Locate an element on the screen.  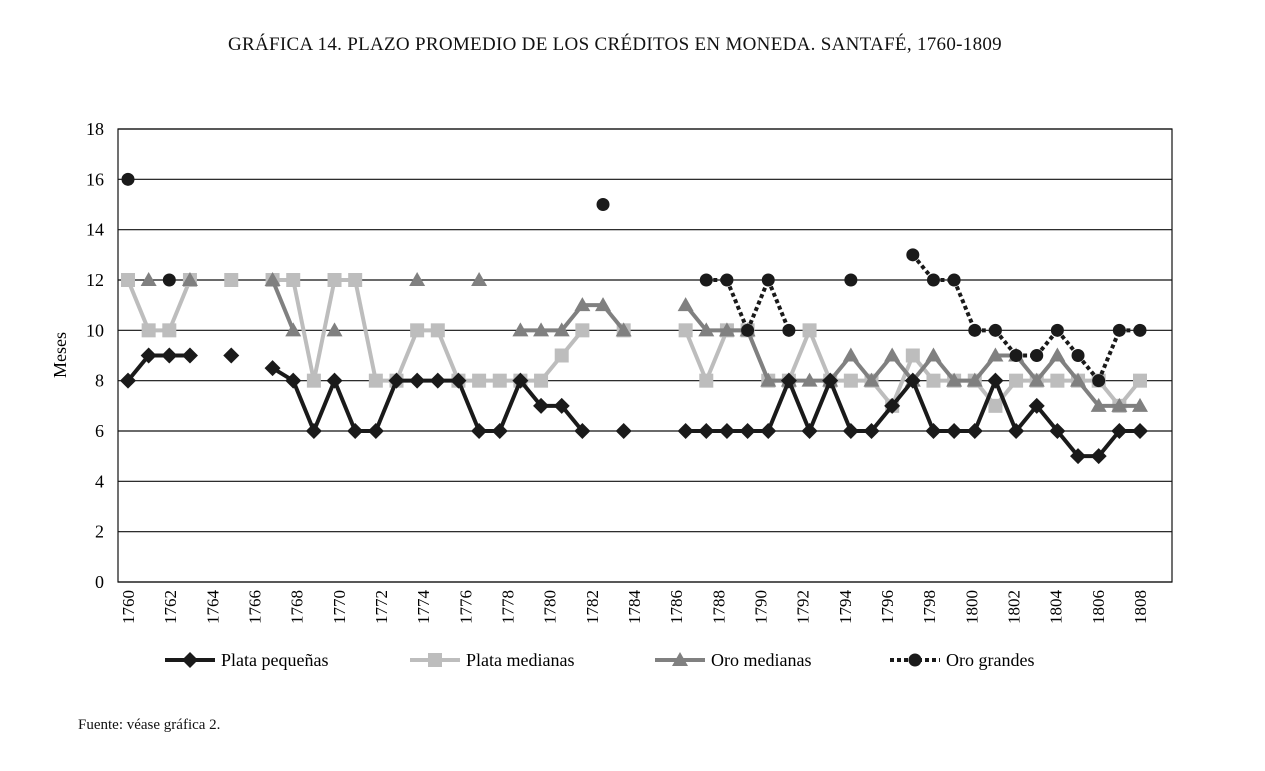
series-plata-pequeñas is located at coordinates (634, 406).